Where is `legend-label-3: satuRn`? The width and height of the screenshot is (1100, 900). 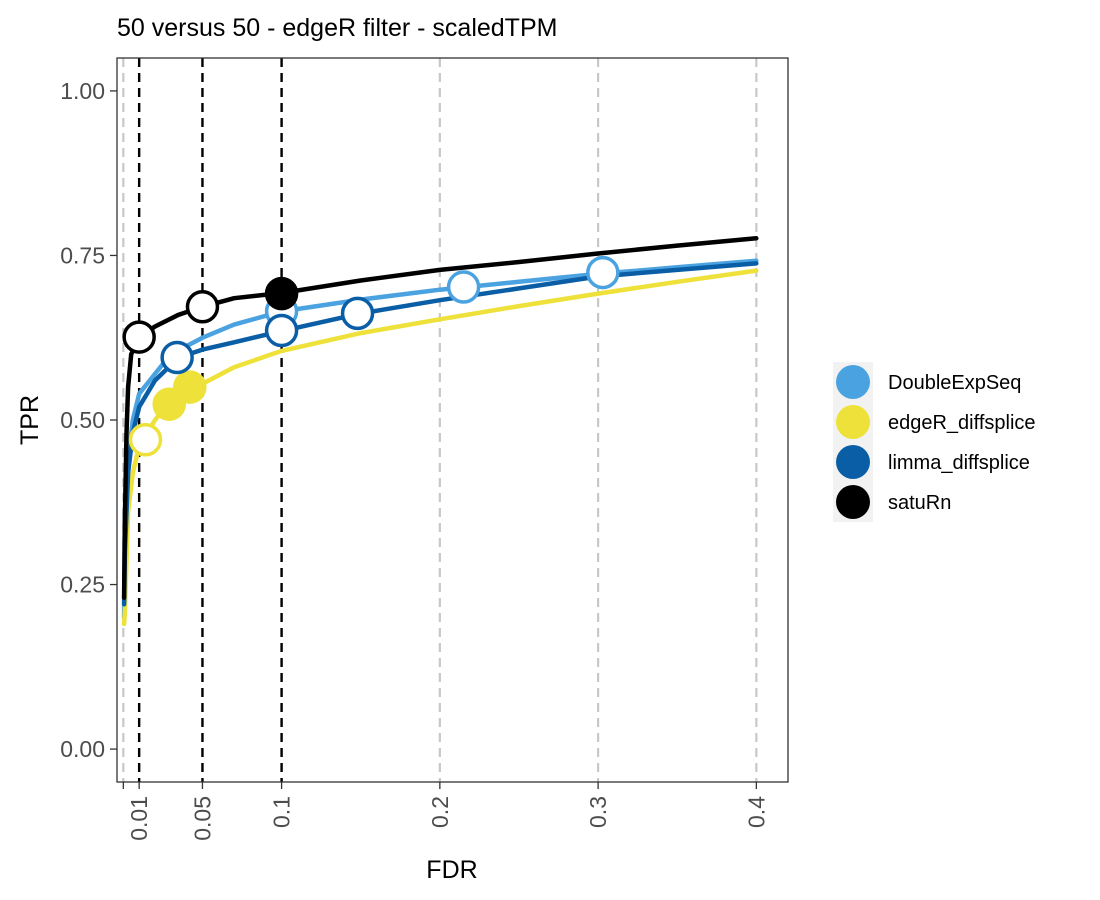
legend-label-3: satuRn is located at coordinates (919, 503).